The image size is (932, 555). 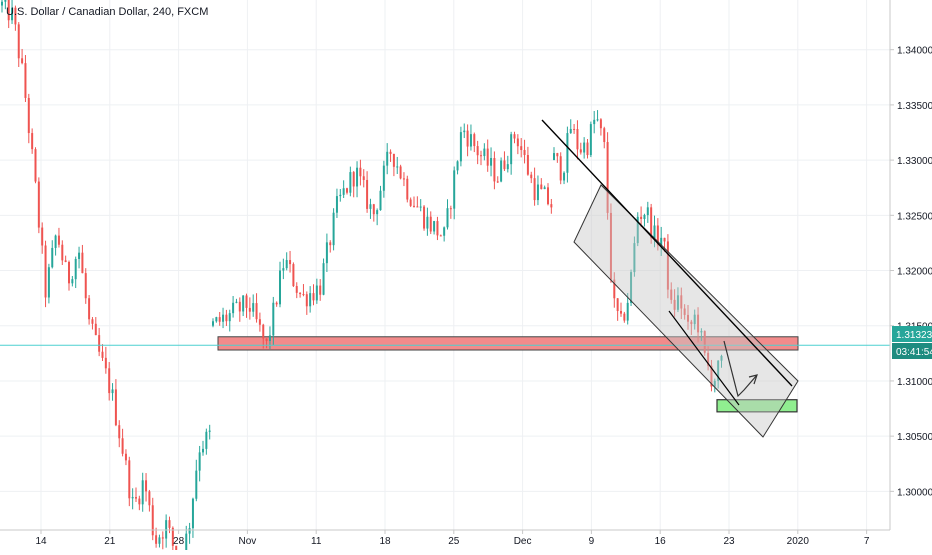 I want to click on resistance-zone, so click(x=508, y=343).